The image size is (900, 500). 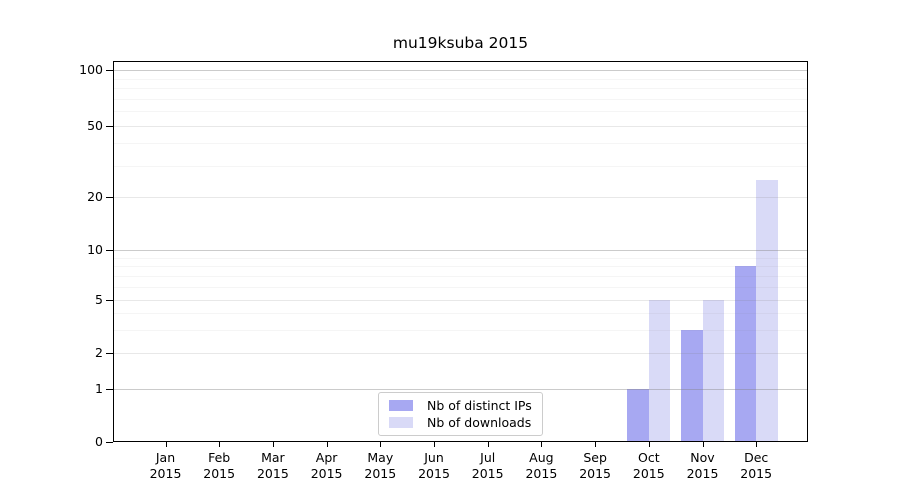 I want to click on x-tick-label: Jun 2015, so click(x=434, y=465).